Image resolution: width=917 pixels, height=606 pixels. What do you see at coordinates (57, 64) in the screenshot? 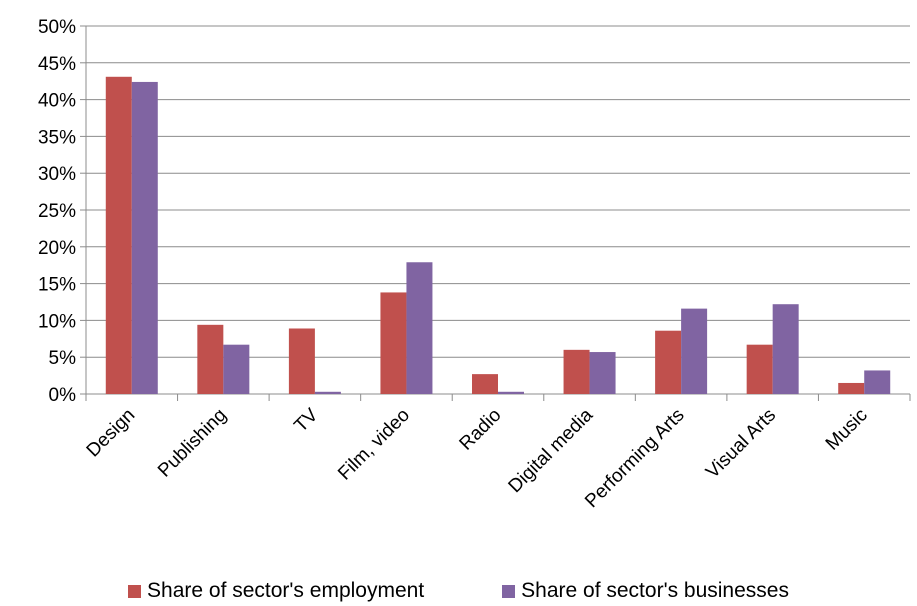
I see `y-tick-label: 45%` at bounding box center [57, 64].